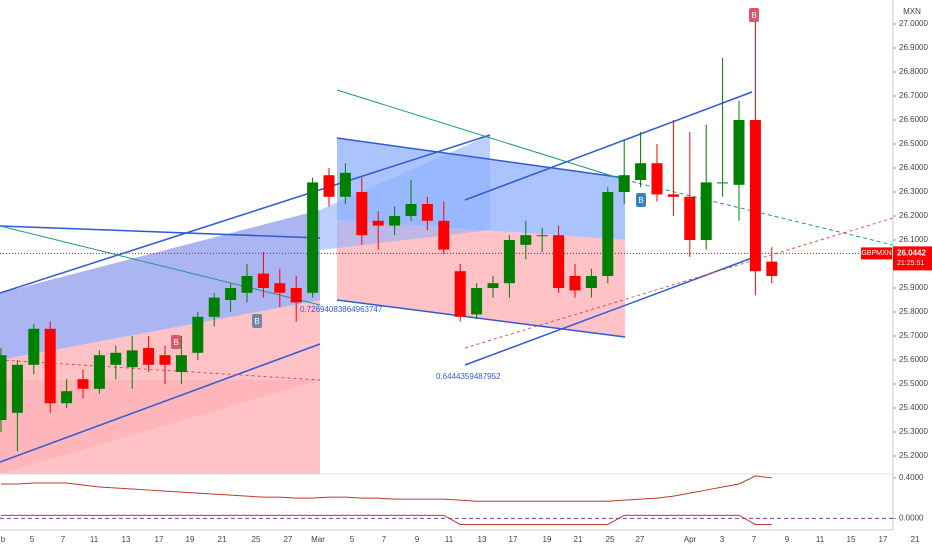 Image resolution: width=932 pixels, height=550 pixels. Describe the element at coordinates (690, 539) in the screenshot. I see `x-tick-label: Apr` at that location.